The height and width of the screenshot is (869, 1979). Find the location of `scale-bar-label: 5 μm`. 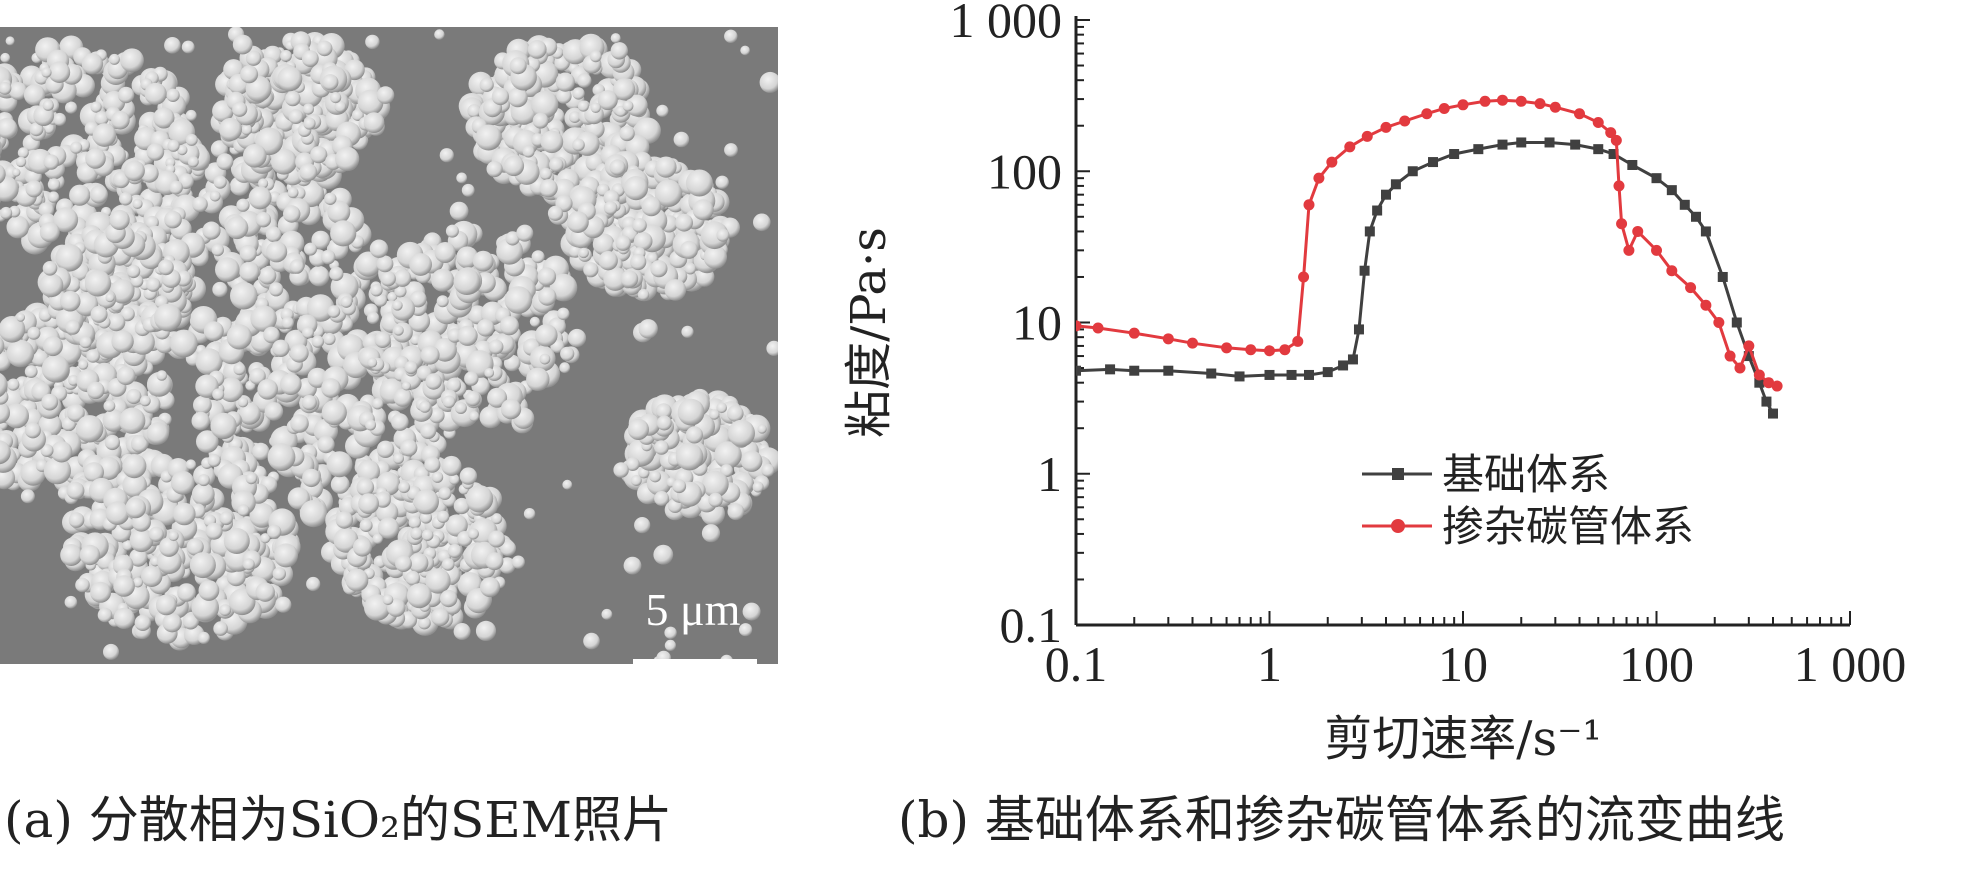

scale-bar-label: 5 μm is located at coordinates (693, 609).